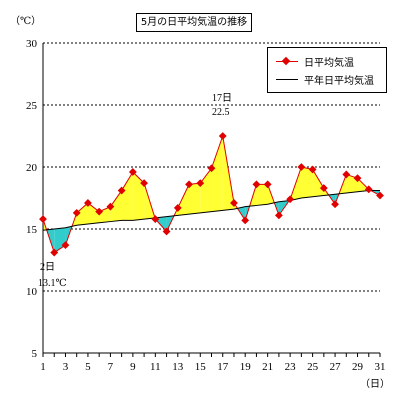 Image resolution: width=400 pixels, height=400 pixels. What do you see at coordinates (221, 112) in the screenshot?
I see `annotation-max-value: 22.5` at bounding box center [221, 112].